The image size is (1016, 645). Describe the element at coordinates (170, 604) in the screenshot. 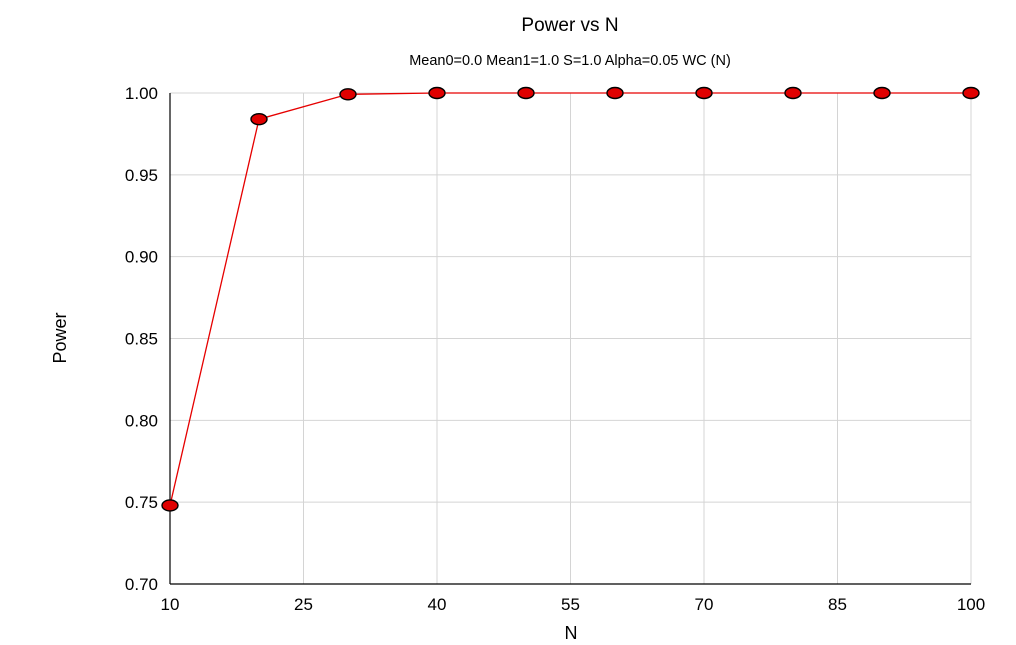

I see `x-tick-label: 10` at that location.